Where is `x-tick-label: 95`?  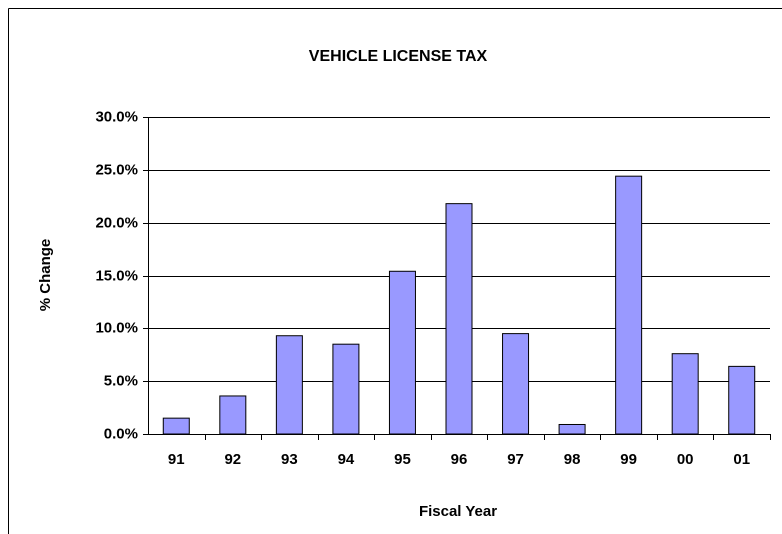 x-tick-label: 95 is located at coordinates (402, 459).